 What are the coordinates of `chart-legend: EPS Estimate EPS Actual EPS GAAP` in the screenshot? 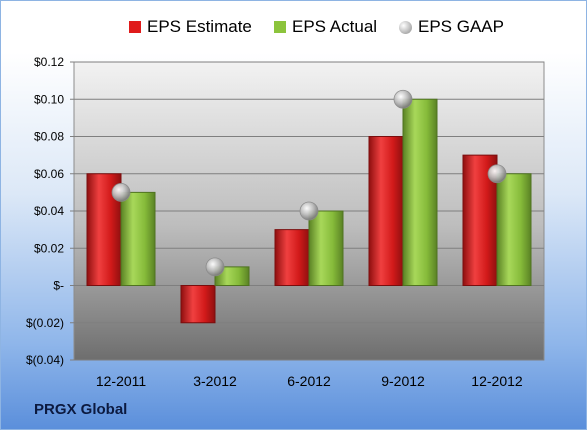 It's located at (293, 29).